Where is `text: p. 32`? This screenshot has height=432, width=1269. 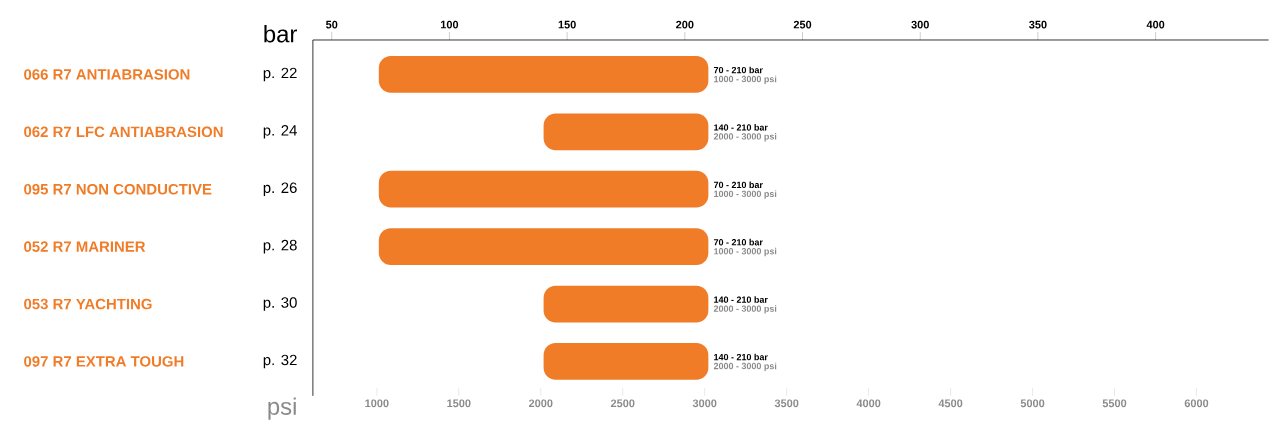 text: p. 32 is located at coordinates (280, 361).